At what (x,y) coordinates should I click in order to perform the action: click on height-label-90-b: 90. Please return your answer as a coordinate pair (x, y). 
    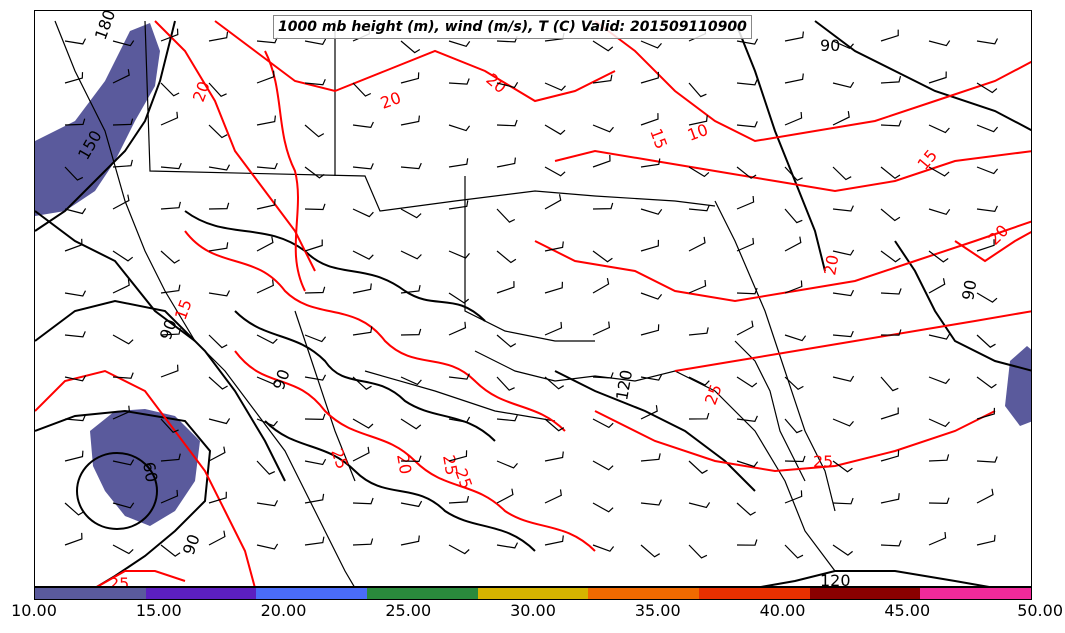
    Looking at the image, I should click on (191, 545).